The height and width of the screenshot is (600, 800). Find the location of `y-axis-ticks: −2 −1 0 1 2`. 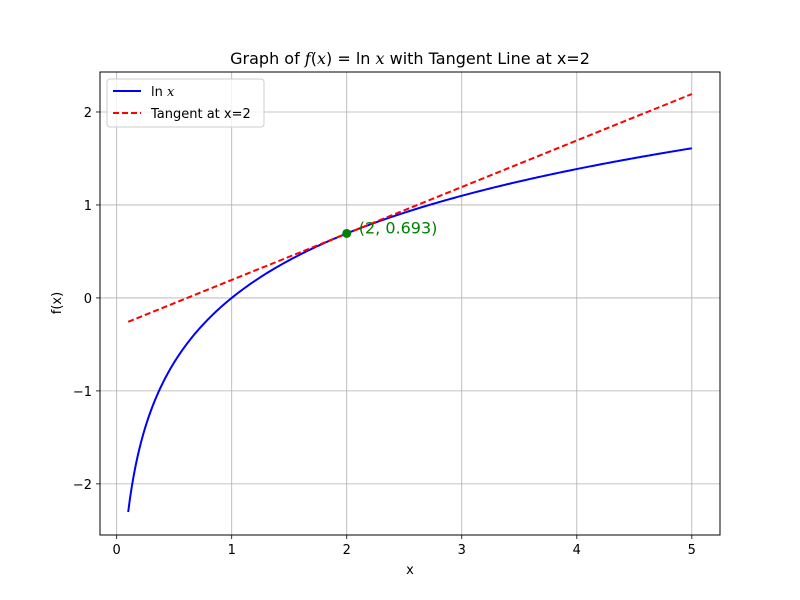

y-axis-ticks: −2 −1 0 1 2 is located at coordinates (86, 299).